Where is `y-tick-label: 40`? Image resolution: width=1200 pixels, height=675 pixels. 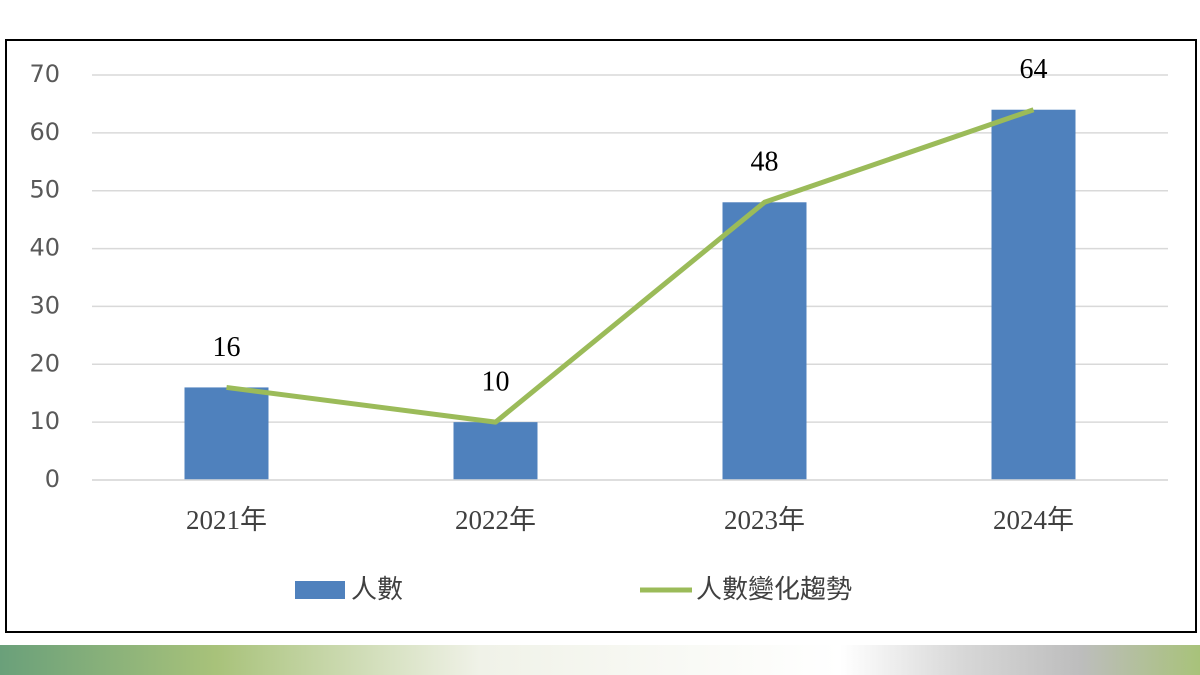
y-tick-label: 40 is located at coordinates (44, 248).